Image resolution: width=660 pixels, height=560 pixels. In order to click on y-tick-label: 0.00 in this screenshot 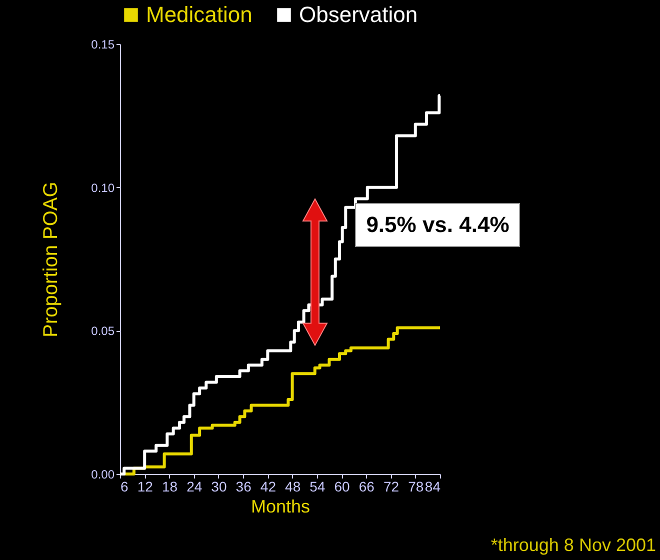, I will do `click(103, 475)`.